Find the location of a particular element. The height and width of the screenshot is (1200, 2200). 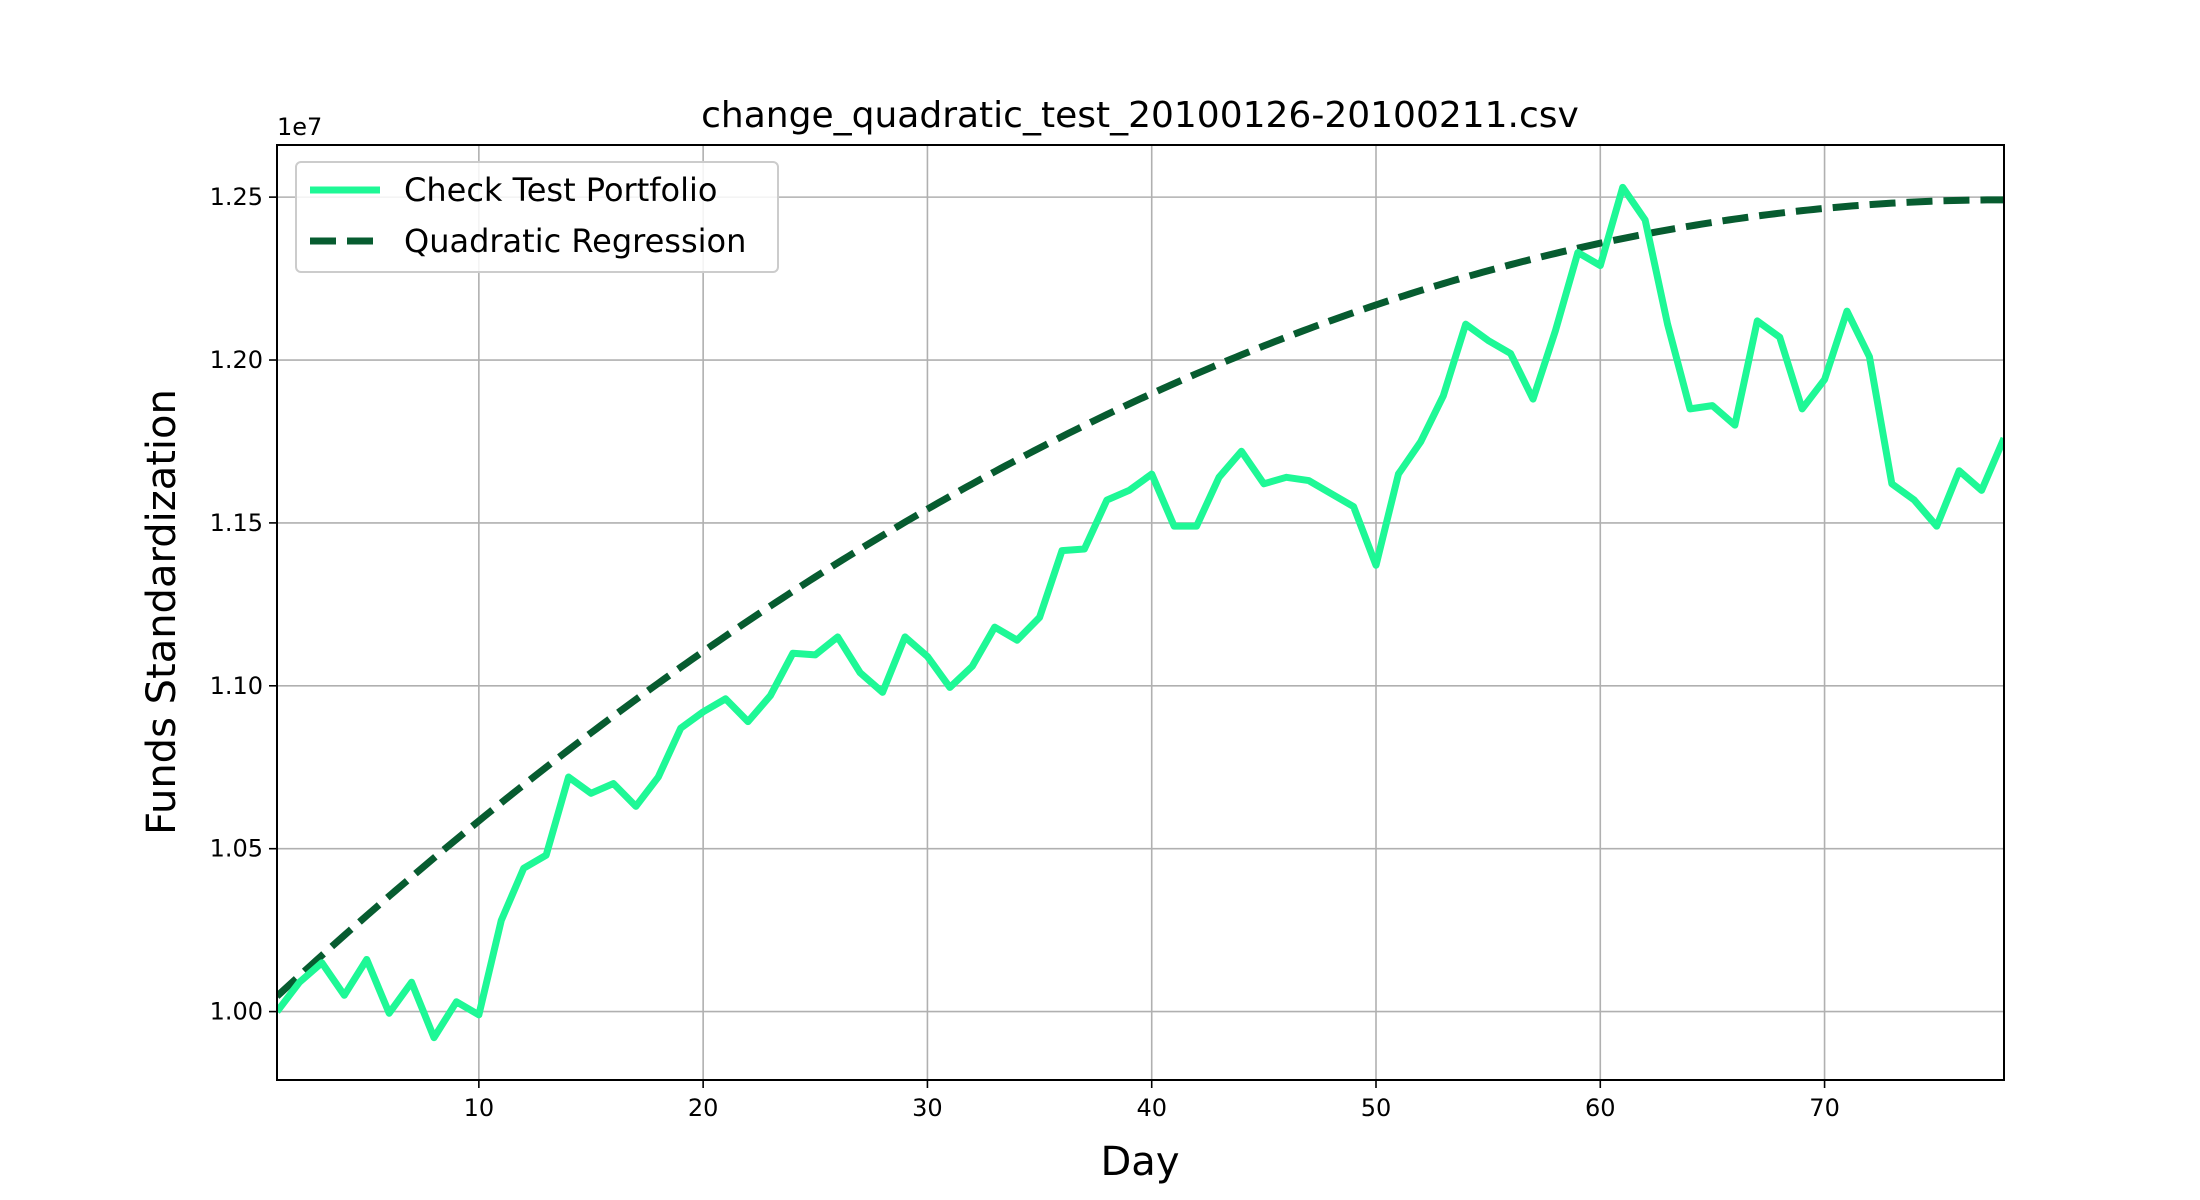

legend-label-regression: Quadratic Regression is located at coordinates (575, 241).